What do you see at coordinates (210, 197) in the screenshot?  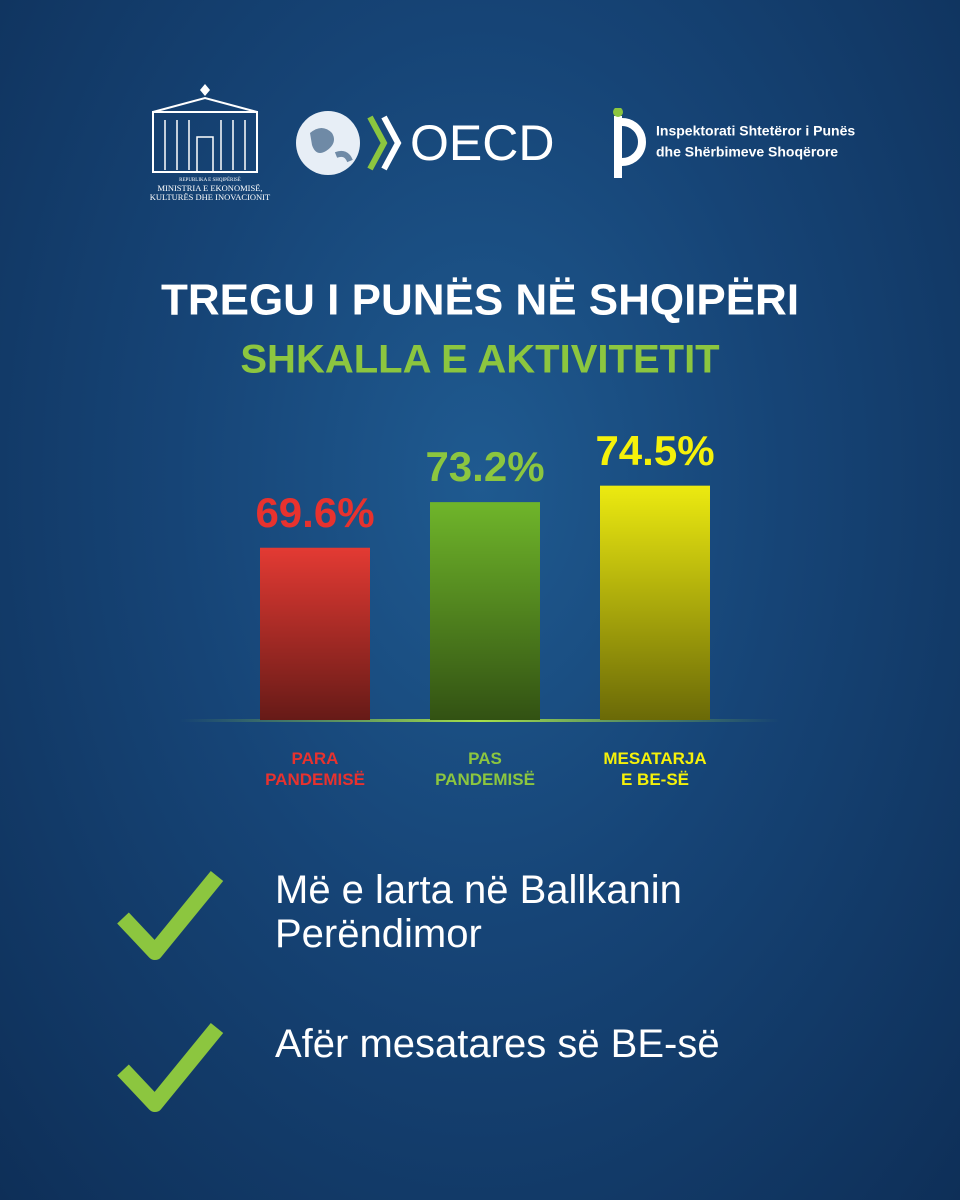 I see `ministry-name: KULTURËS DHE INOVACIONIT` at bounding box center [210, 197].